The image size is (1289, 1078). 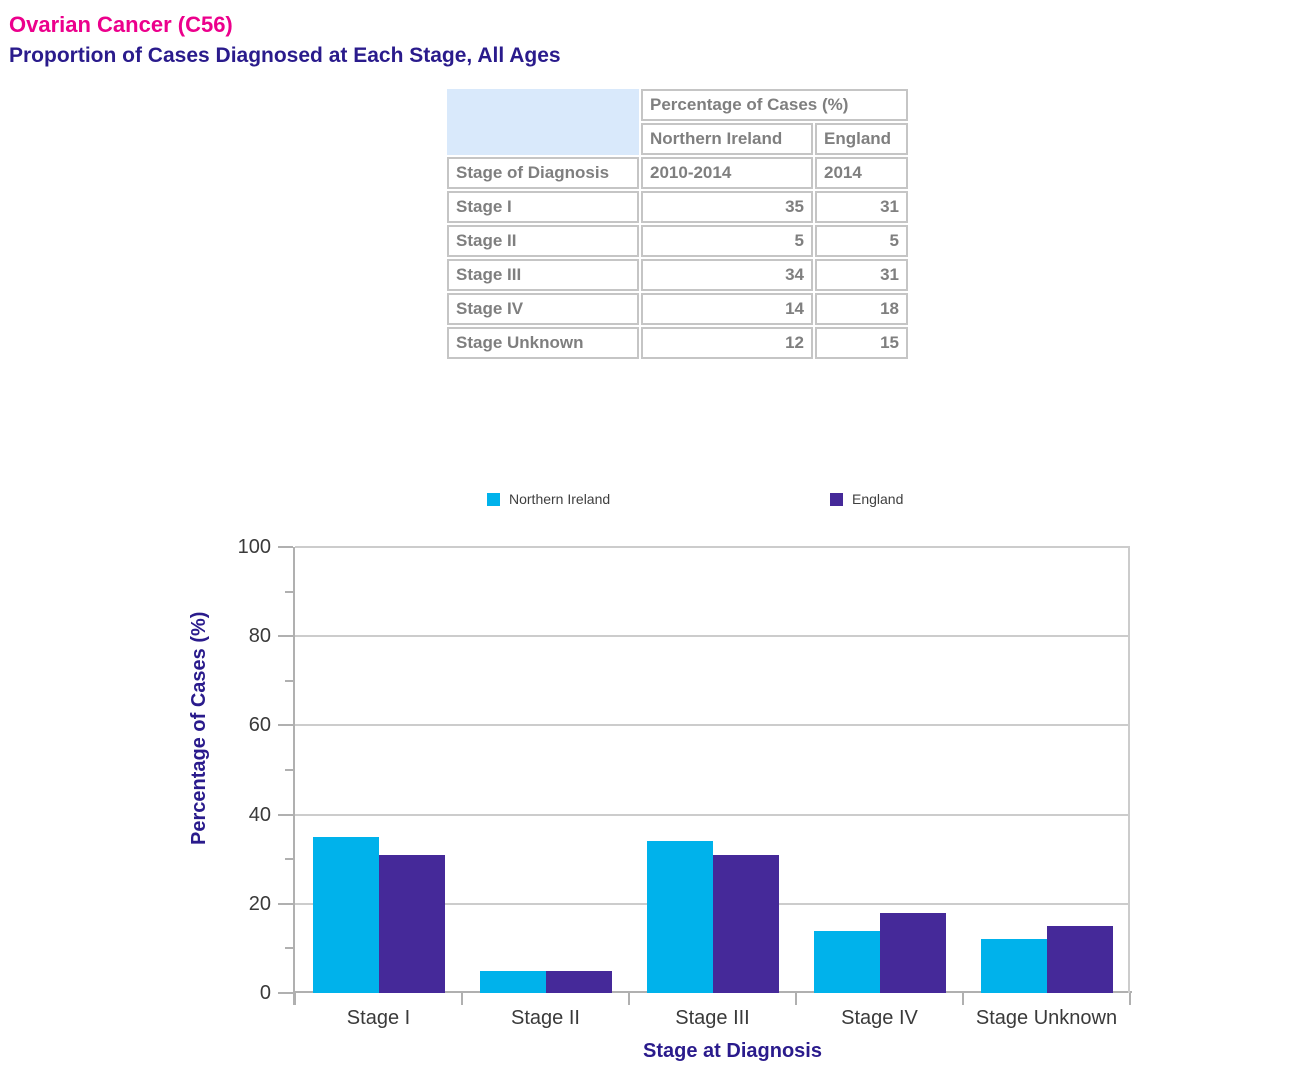 What do you see at coordinates (861, 309) in the screenshot?
I see `table-cell-england: 18` at bounding box center [861, 309].